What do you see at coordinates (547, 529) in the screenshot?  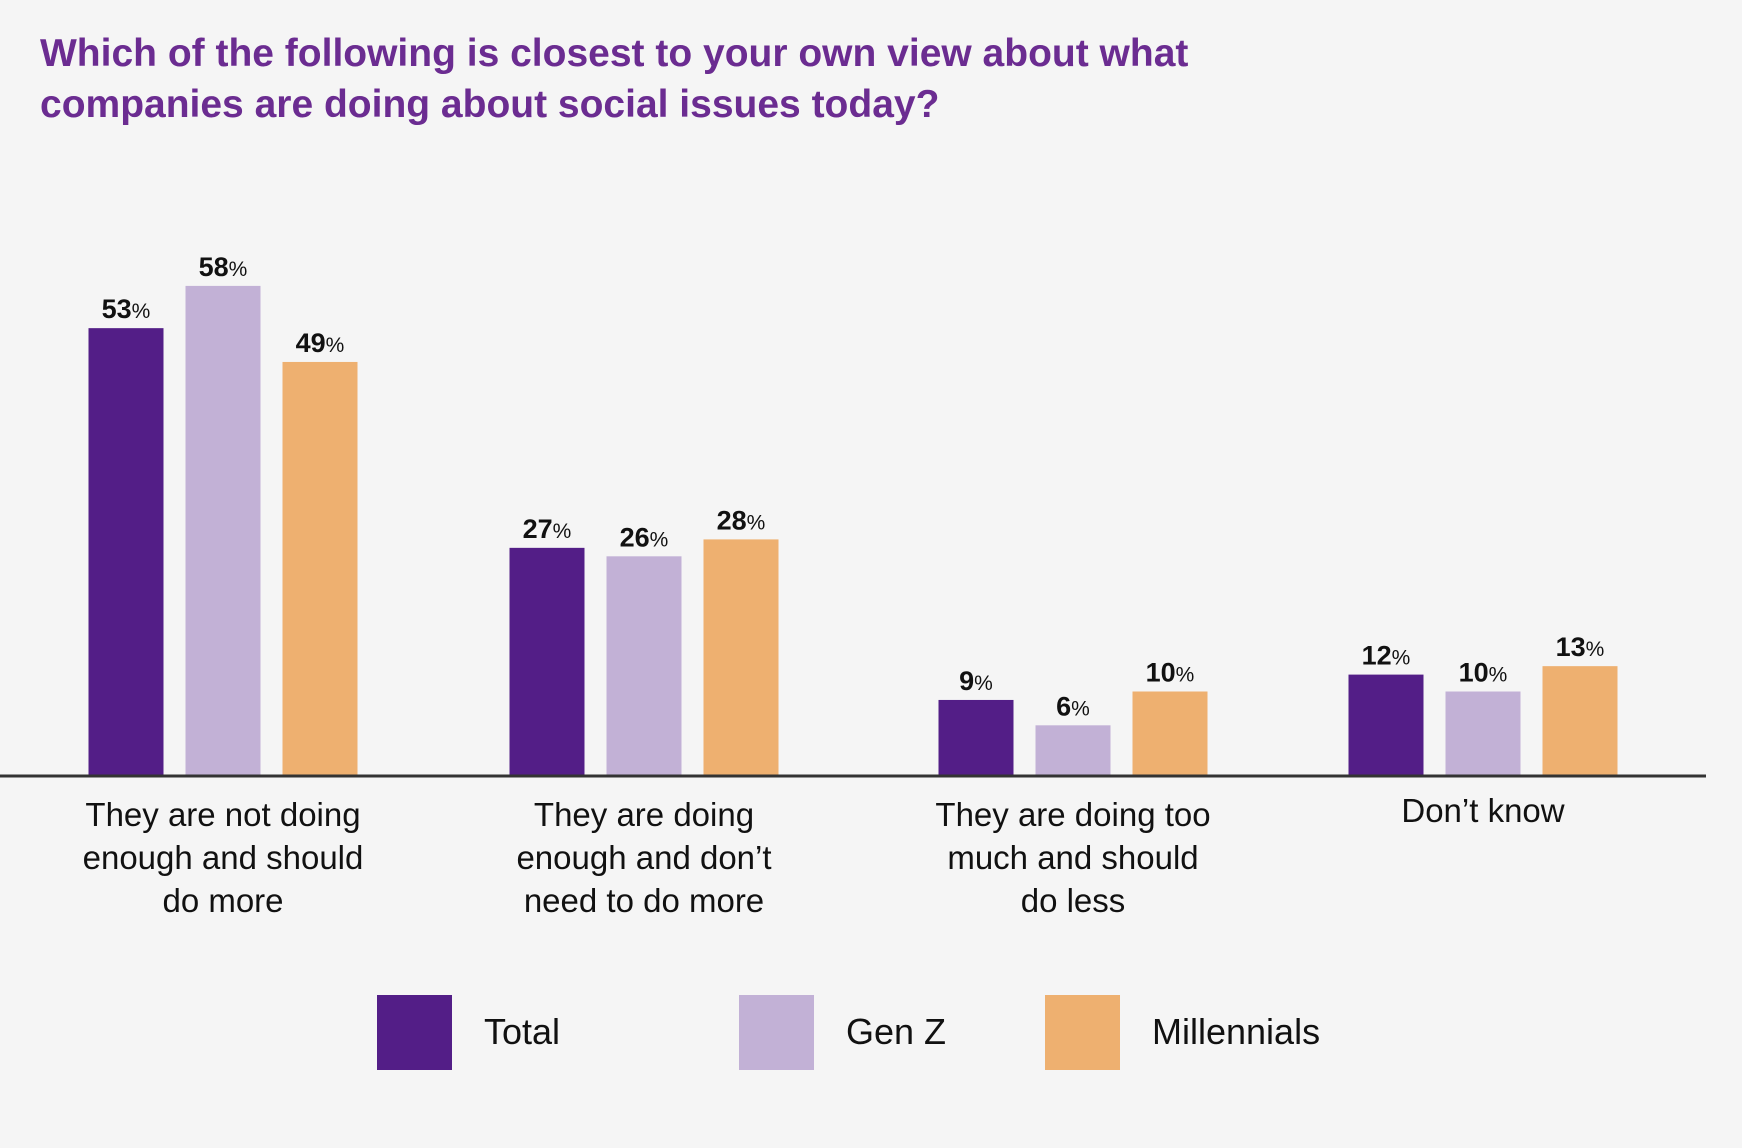 I see `data-label-total-2: 27%` at bounding box center [547, 529].